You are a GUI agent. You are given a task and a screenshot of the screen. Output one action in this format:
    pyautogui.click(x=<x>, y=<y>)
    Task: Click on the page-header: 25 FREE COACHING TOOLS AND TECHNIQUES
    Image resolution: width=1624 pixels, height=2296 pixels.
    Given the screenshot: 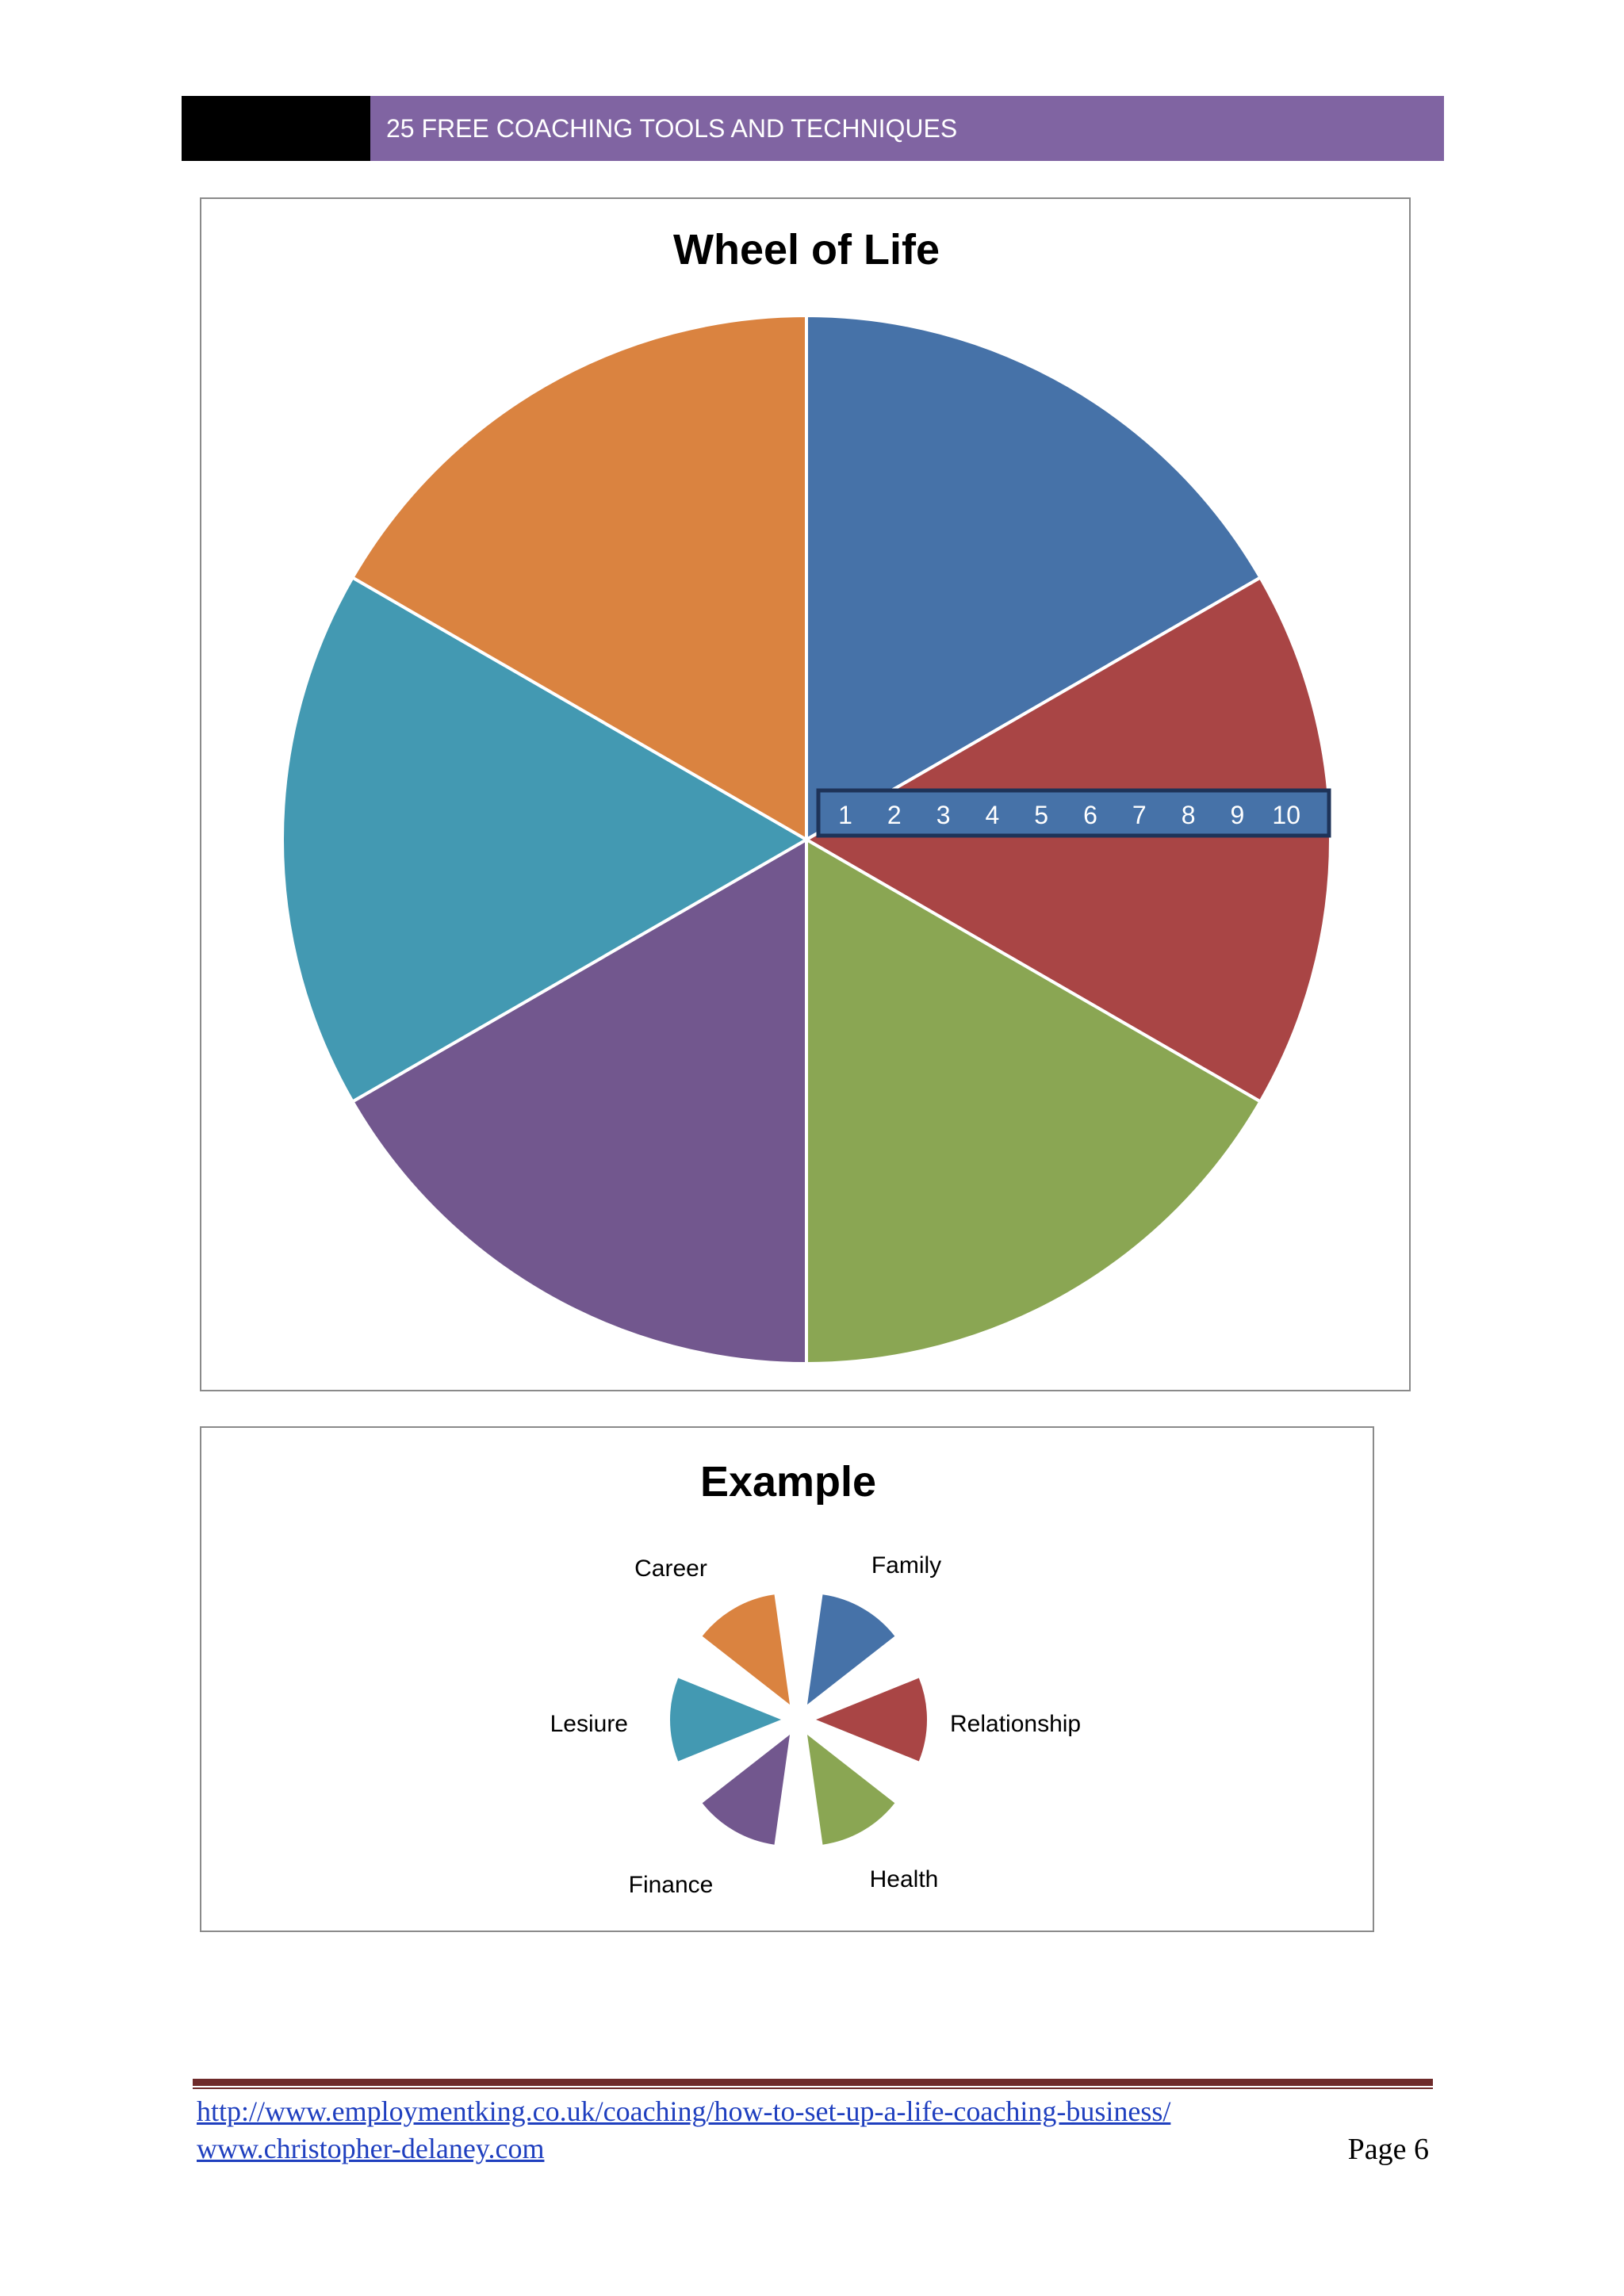 What is the action you would take?
    pyautogui.click(x=813, y=129)
    